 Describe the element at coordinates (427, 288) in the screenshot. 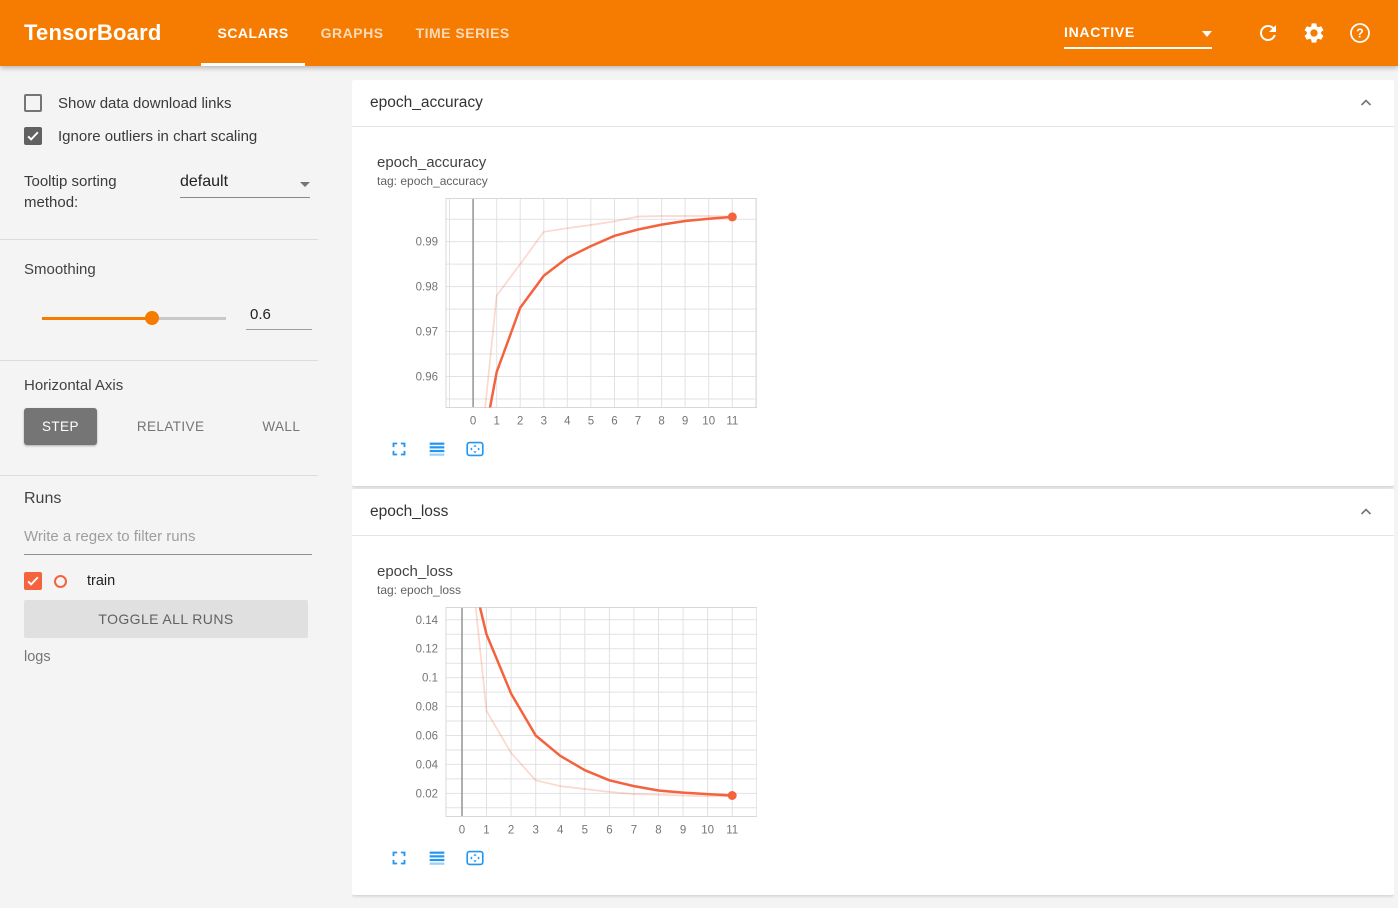

I see `svg-text: 0.98` at that location.